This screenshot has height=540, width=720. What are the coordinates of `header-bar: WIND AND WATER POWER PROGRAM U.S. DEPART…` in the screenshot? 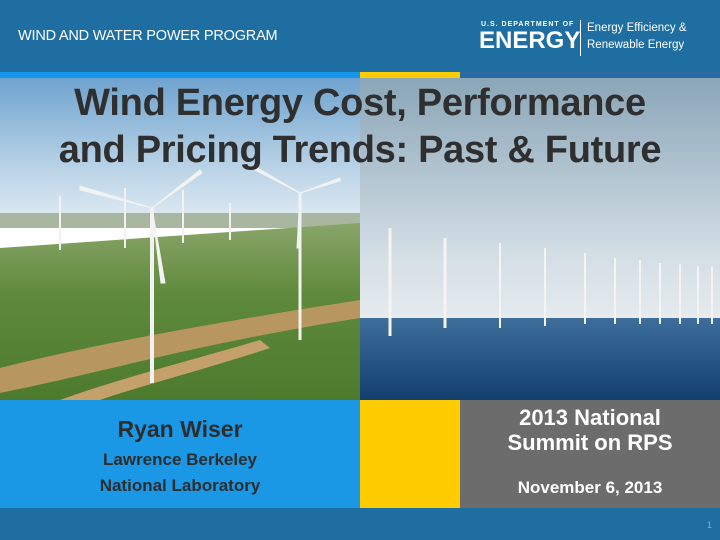 It's located at (360, 36).